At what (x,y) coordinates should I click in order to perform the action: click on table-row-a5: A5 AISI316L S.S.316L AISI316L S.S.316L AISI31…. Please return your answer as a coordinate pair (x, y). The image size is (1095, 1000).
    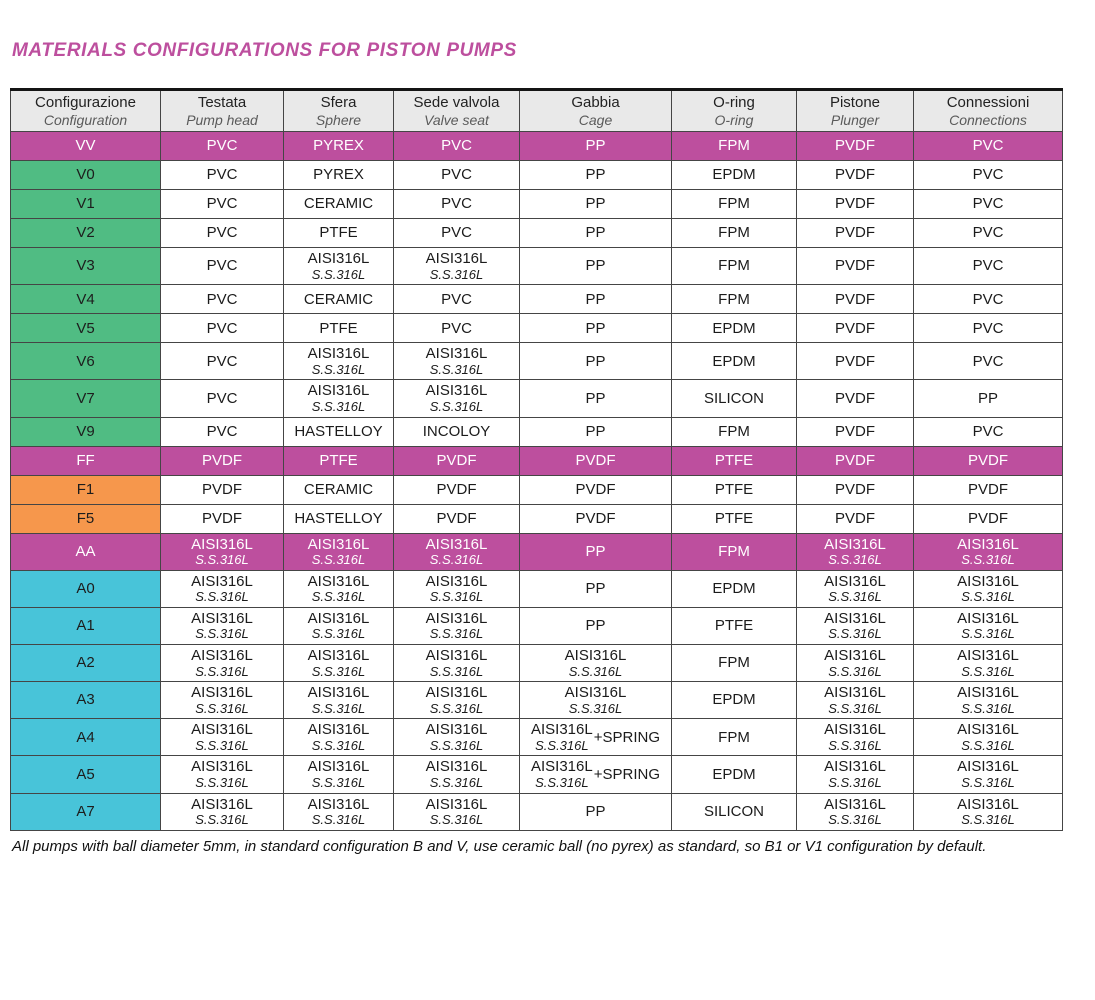
    Looking at the image, I should click on (536, 774).